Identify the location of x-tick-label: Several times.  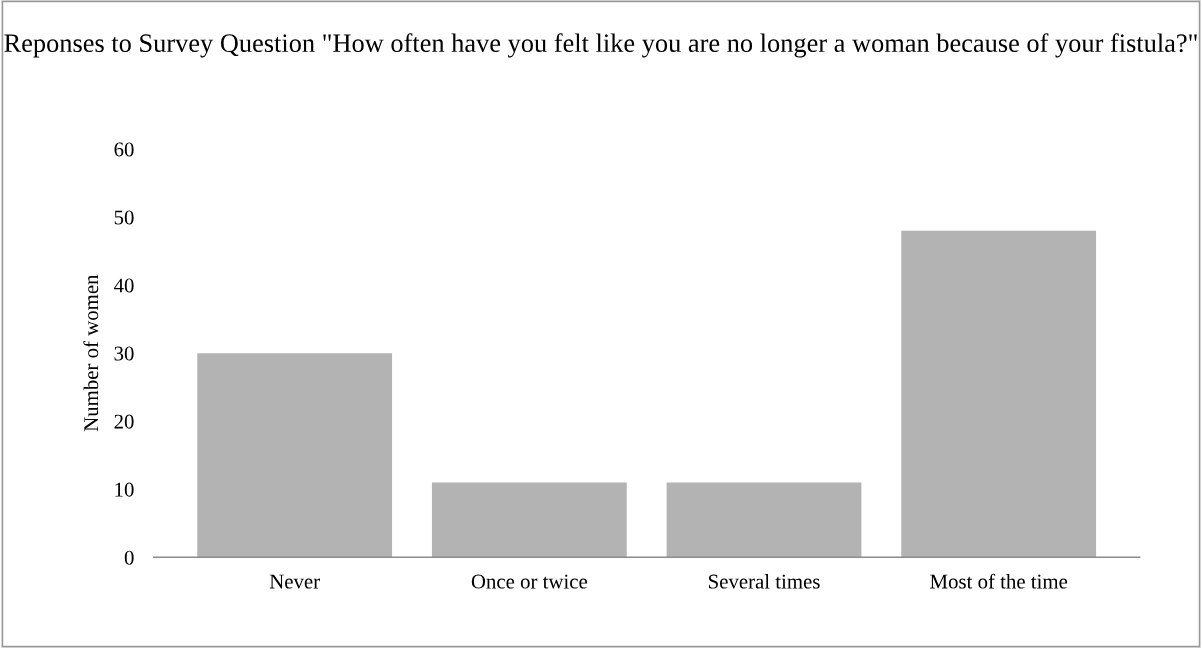
(764, 581).